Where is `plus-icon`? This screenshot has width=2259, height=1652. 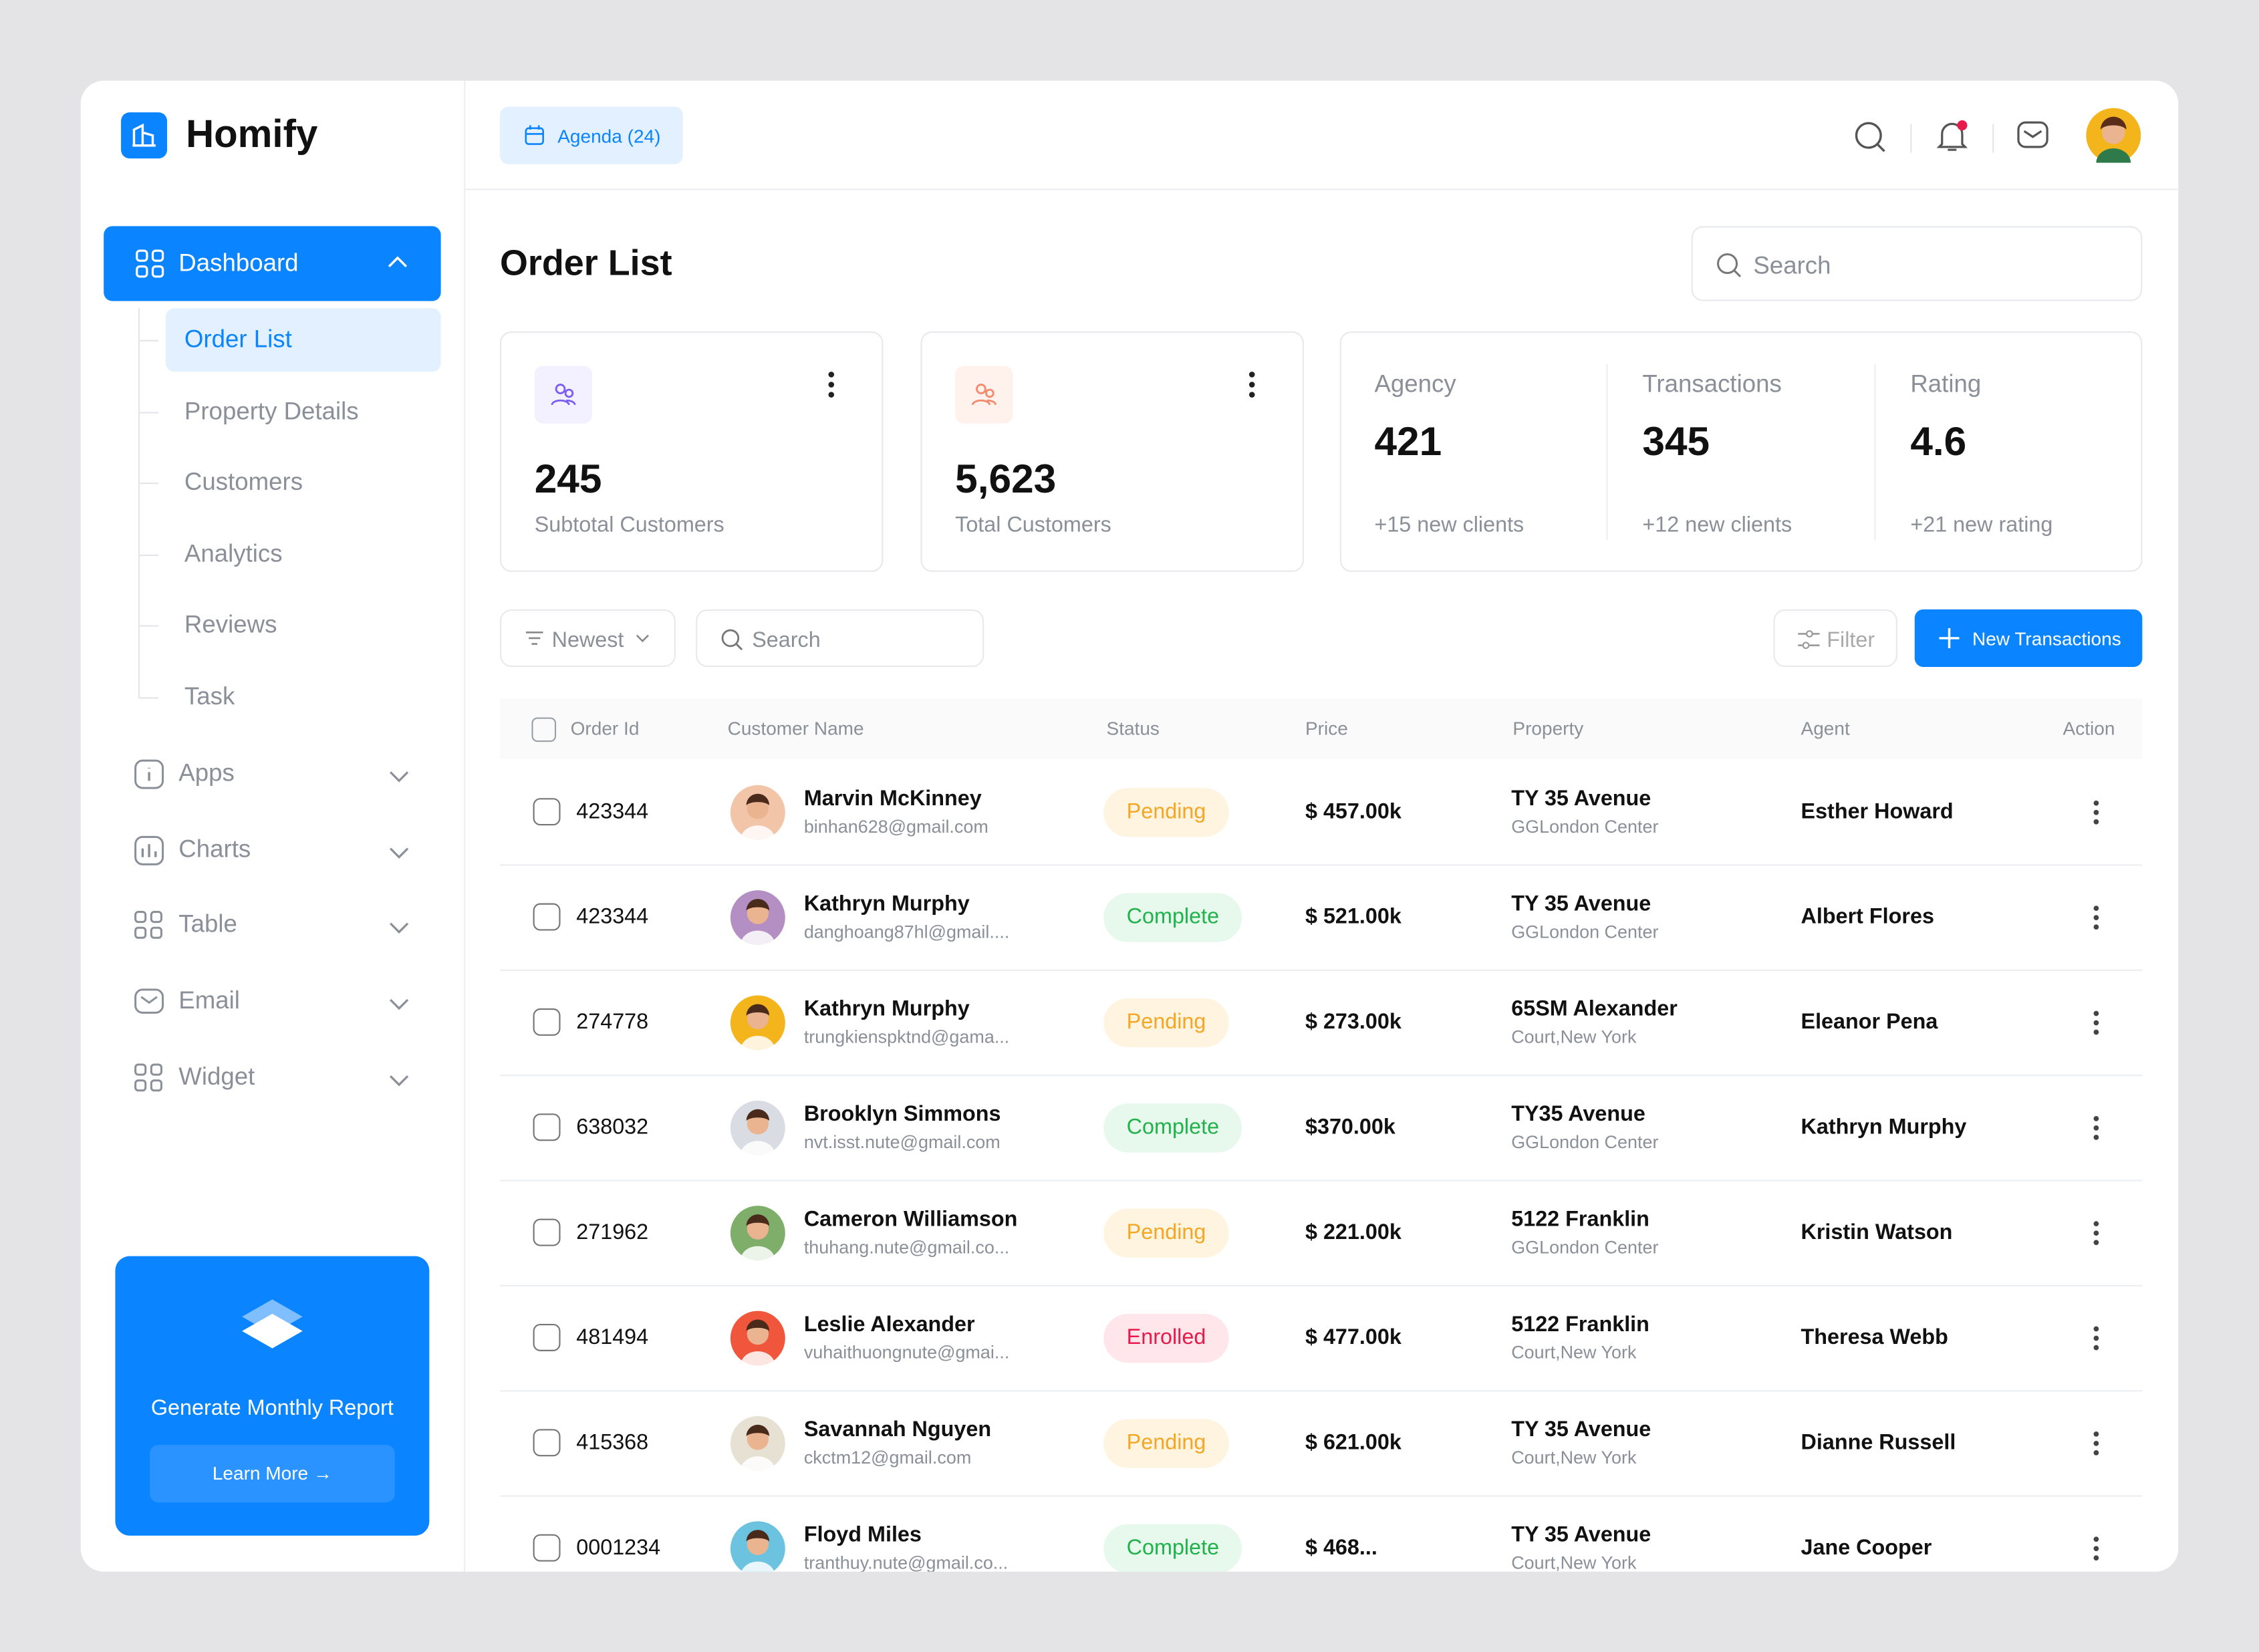 plus-icon is located at coordinates (1949, 638).